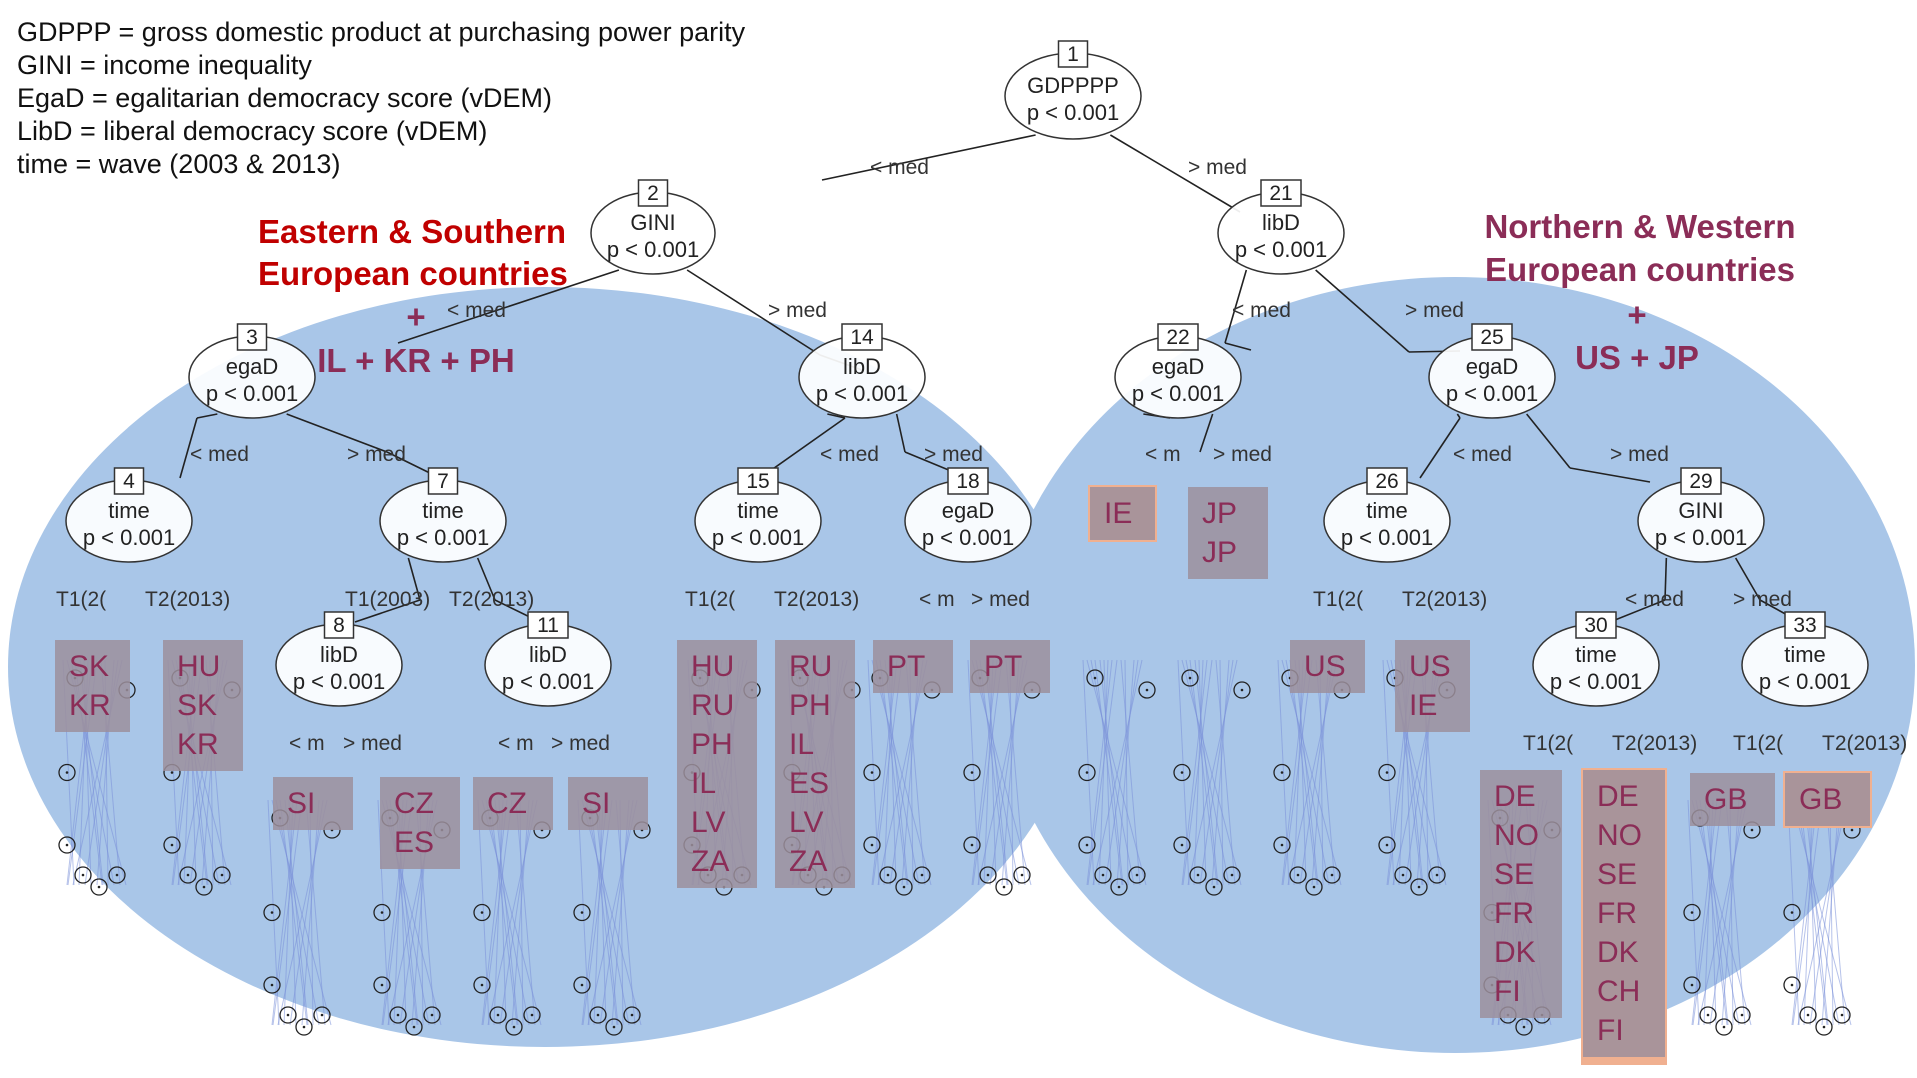 Image resolution: width=1917 pixels, height=1078 pixels. What do you see at coordinates (1458, 416) in the screenshot?
I see `tree-edge` at bounding box center [1458, 416].